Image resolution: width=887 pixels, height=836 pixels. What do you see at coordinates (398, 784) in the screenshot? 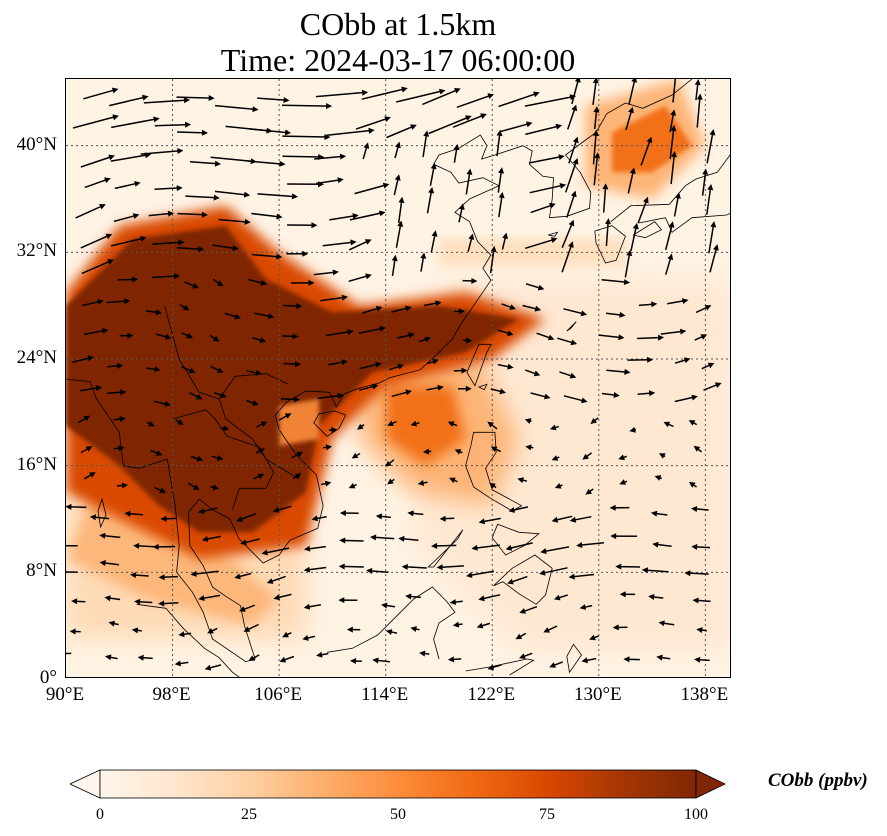
I see `colorbar` at bounding box center [398, 784].